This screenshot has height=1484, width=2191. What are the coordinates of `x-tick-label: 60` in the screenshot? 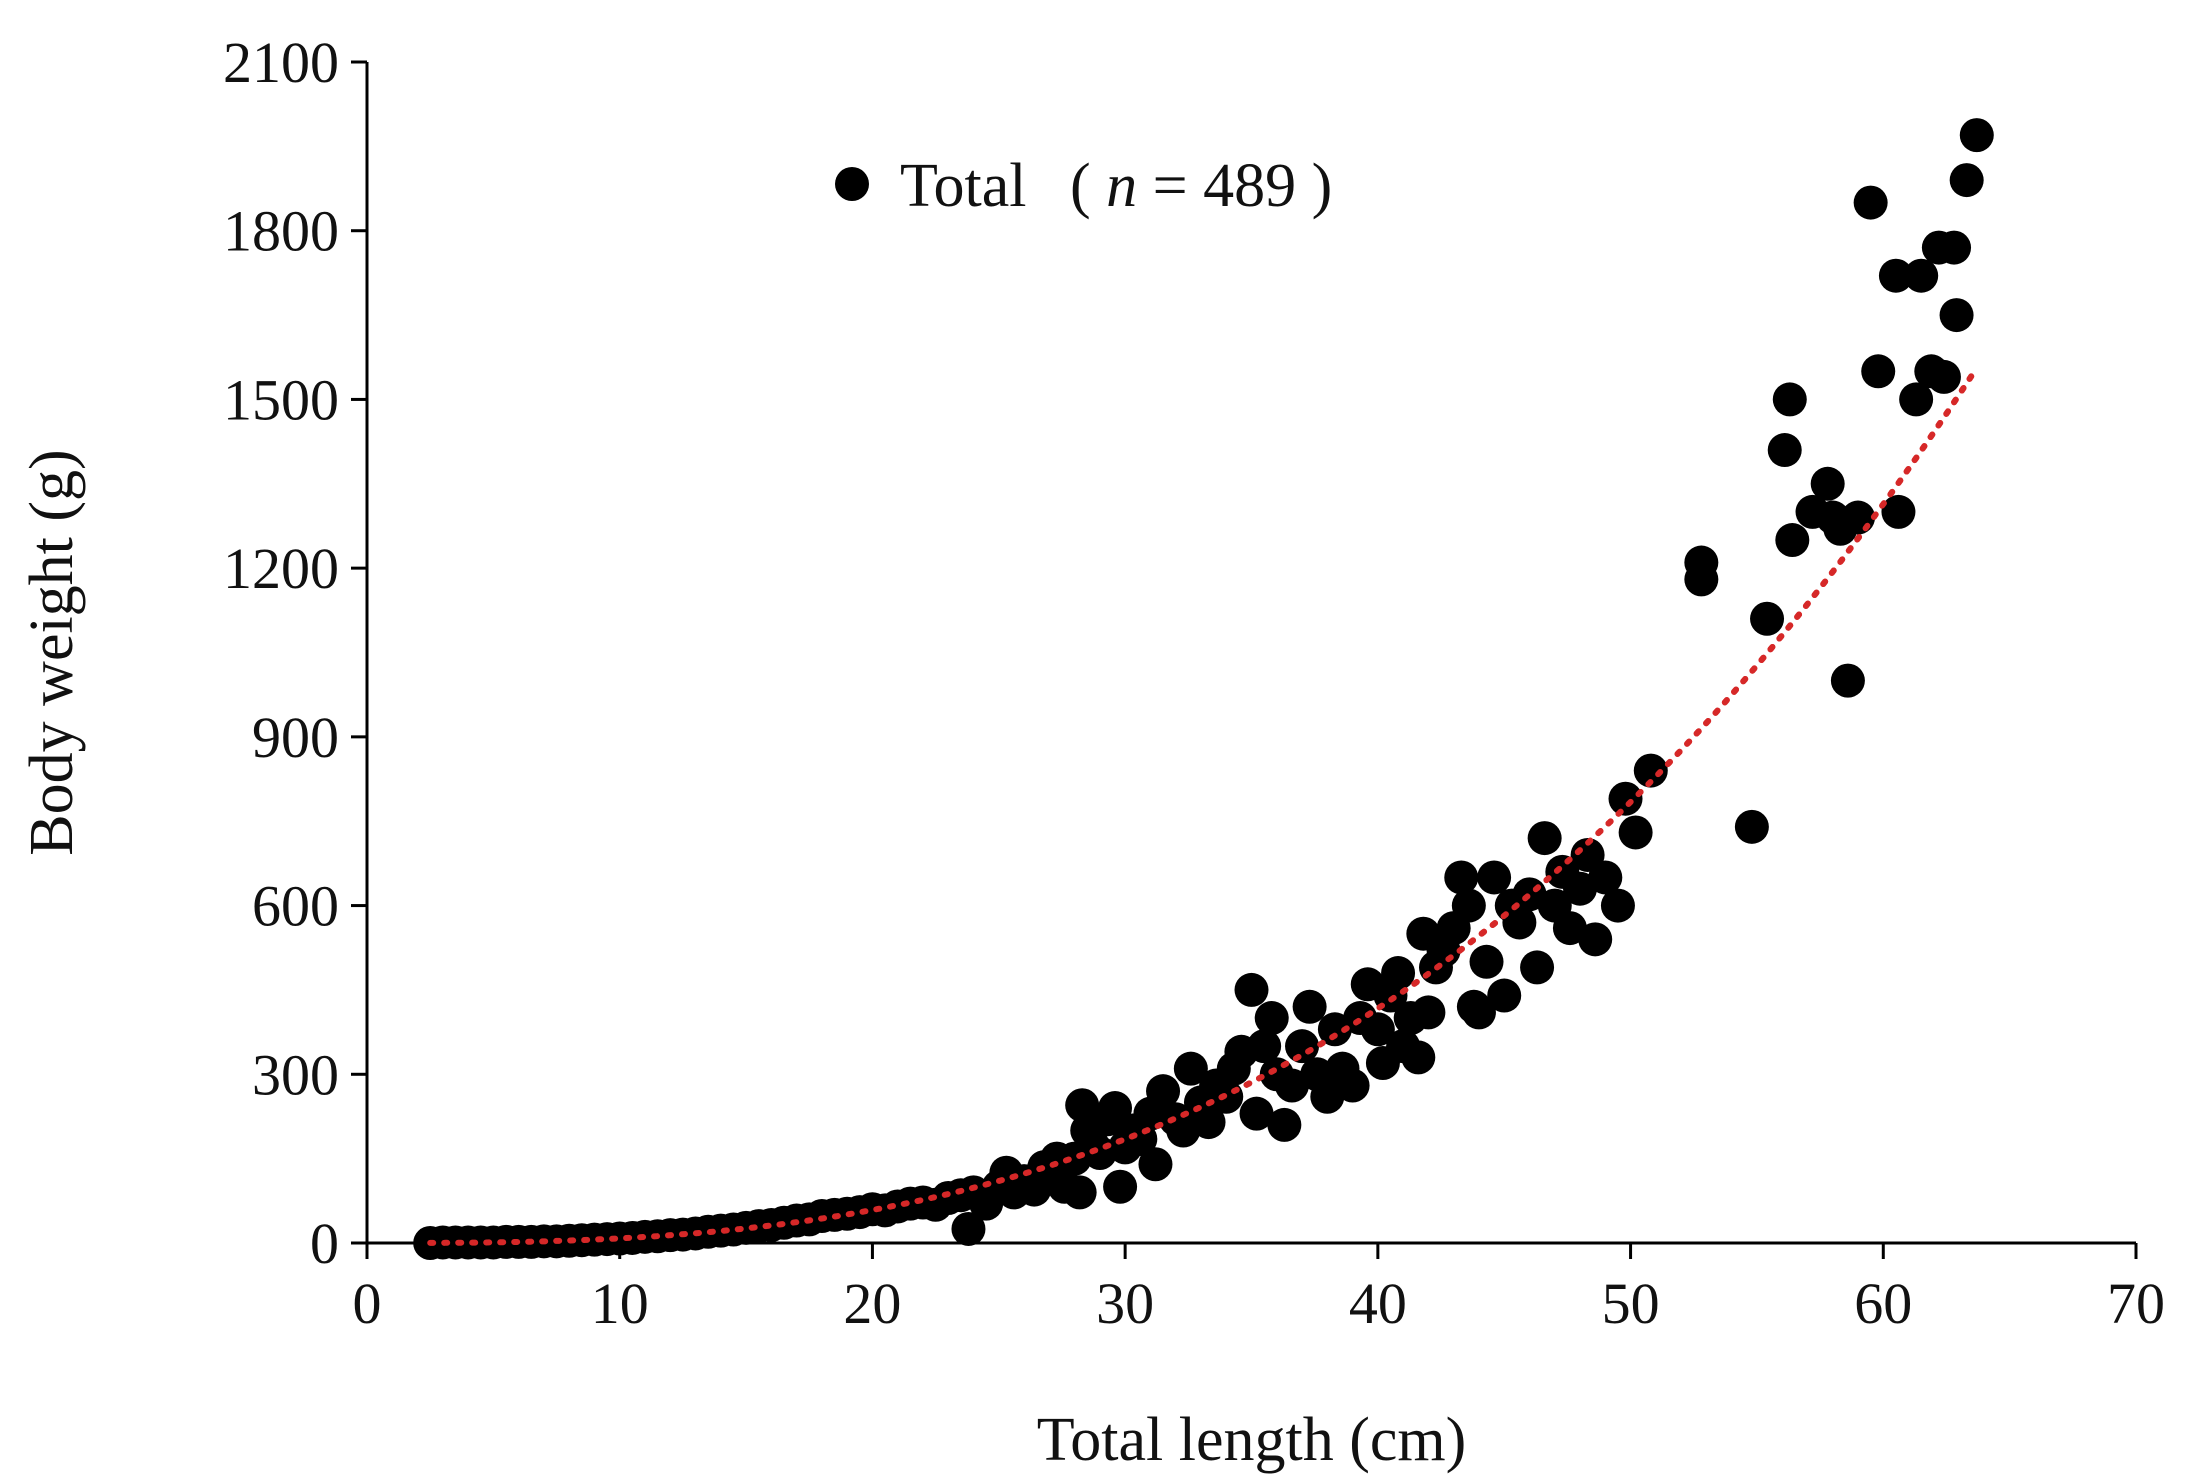 It's located at (1883, 1303).